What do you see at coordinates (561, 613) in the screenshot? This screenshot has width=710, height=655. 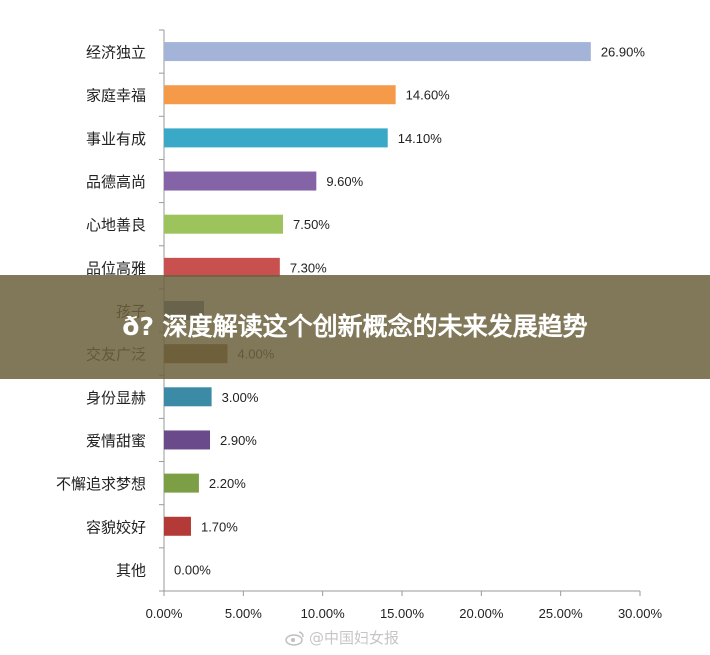 I see `x-tick-label: 25.00%` at bounding box center [561, 613].